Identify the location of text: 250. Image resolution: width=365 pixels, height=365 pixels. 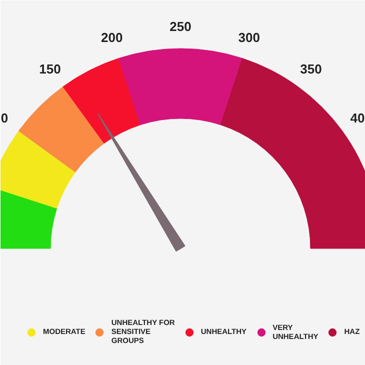
(181, 26).